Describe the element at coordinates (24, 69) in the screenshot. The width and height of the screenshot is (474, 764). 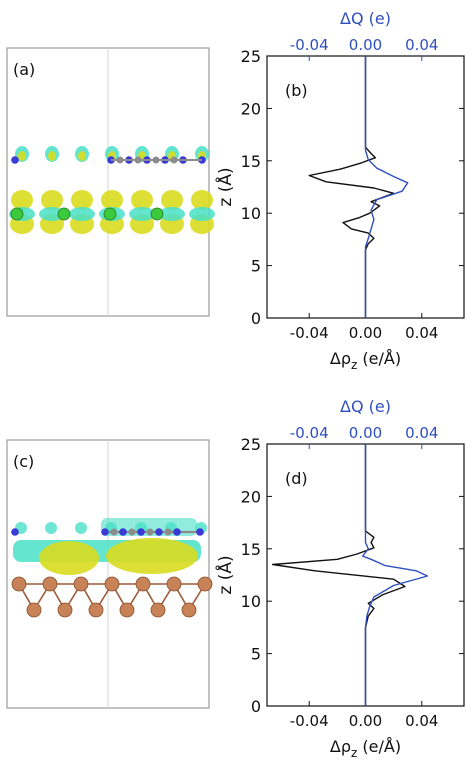
I see `panel-label-a: (a)` at that location.